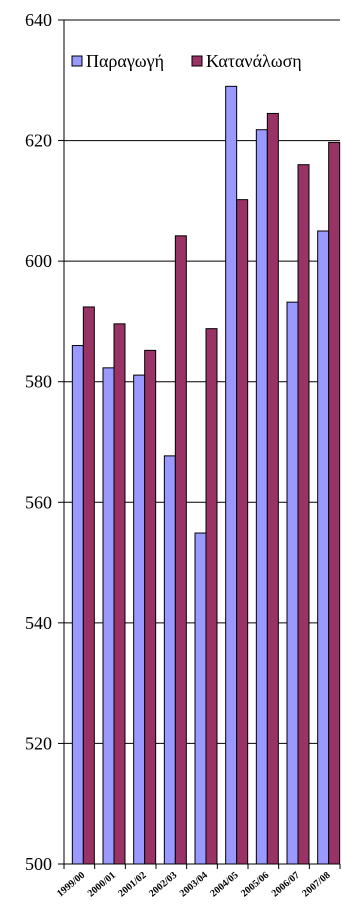  Describe the element at coordinates (125, 61) in the screenshot. I see `legend-label: Παραγωγή` at that location.